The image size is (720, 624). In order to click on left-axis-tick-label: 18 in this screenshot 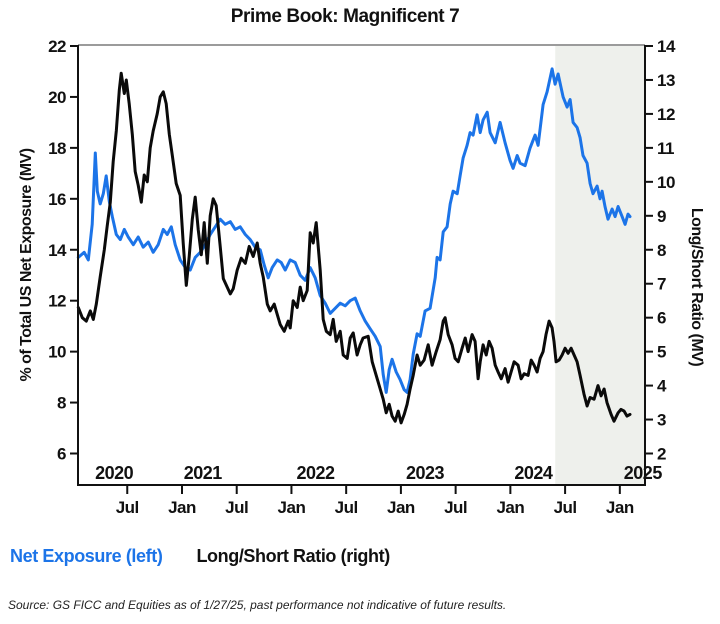, I will do `click(57, 148)`.